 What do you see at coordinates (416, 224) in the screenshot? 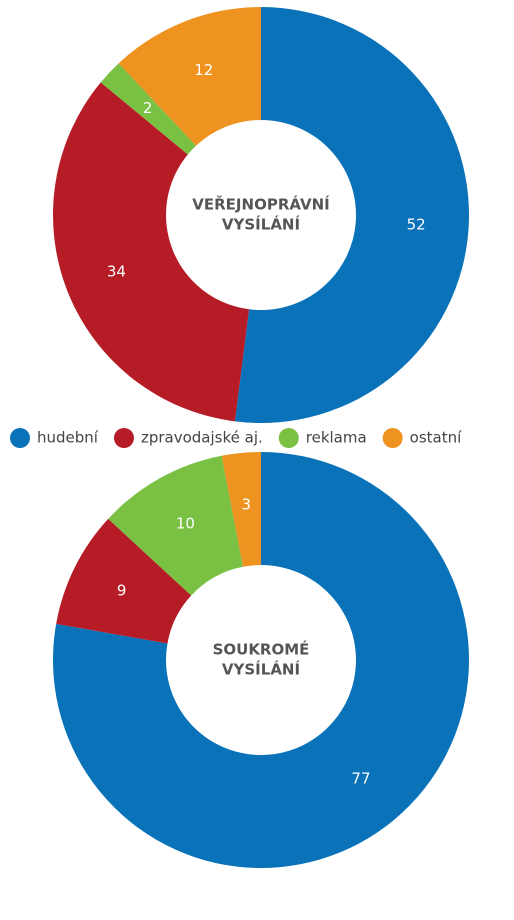
I see `data-label: 52` at bounding box center [416, 224].